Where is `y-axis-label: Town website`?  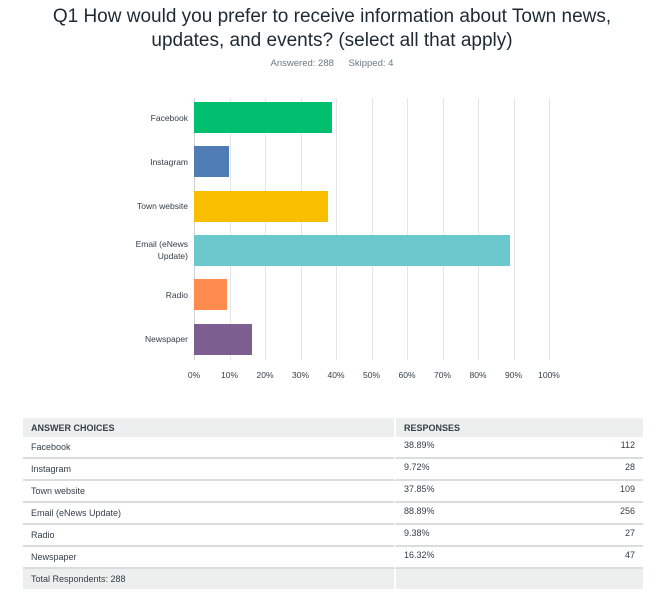
y-axis-label: Town website is located at coordinates (162, 206).